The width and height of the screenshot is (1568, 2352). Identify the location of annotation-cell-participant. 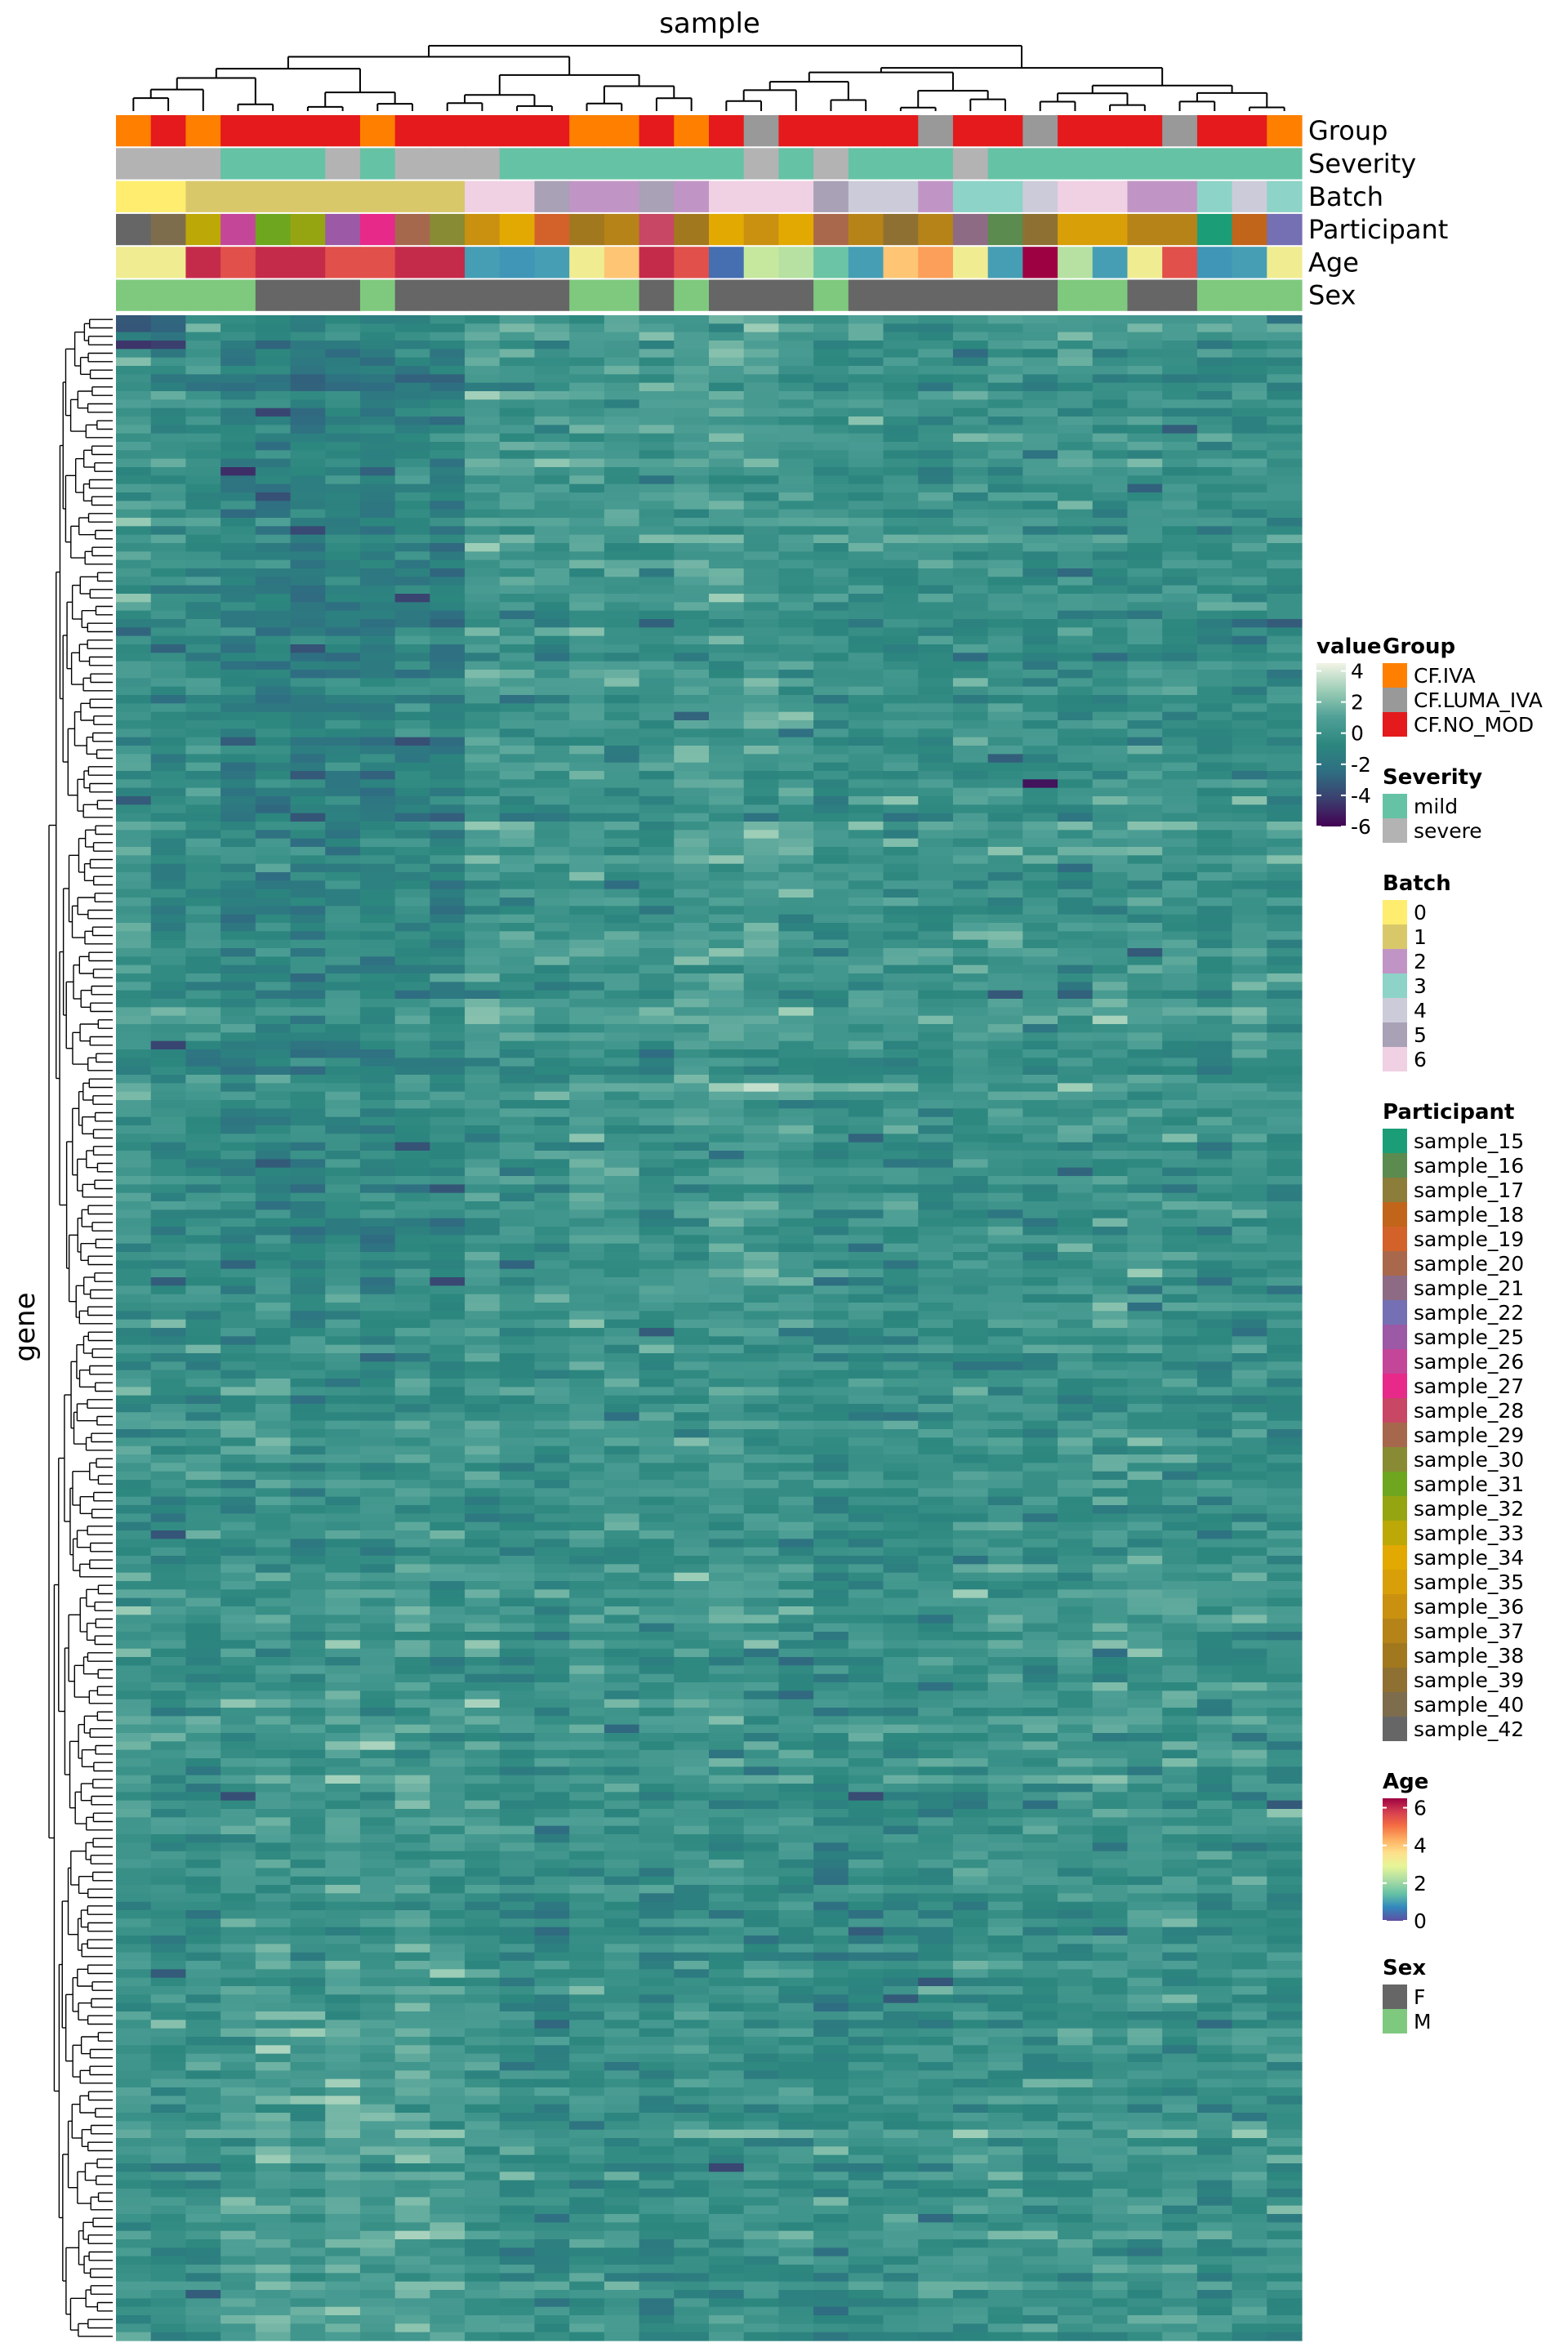
(552, 229).